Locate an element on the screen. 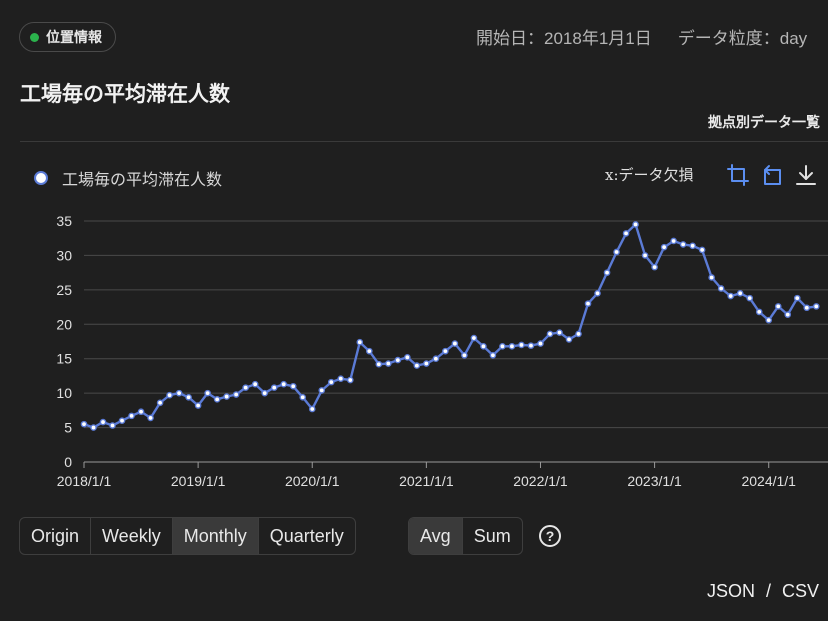 The width and height of the screenshot is (828, 621). x-tick-label: 2019/1/1 is located at coordinates (198, 481).